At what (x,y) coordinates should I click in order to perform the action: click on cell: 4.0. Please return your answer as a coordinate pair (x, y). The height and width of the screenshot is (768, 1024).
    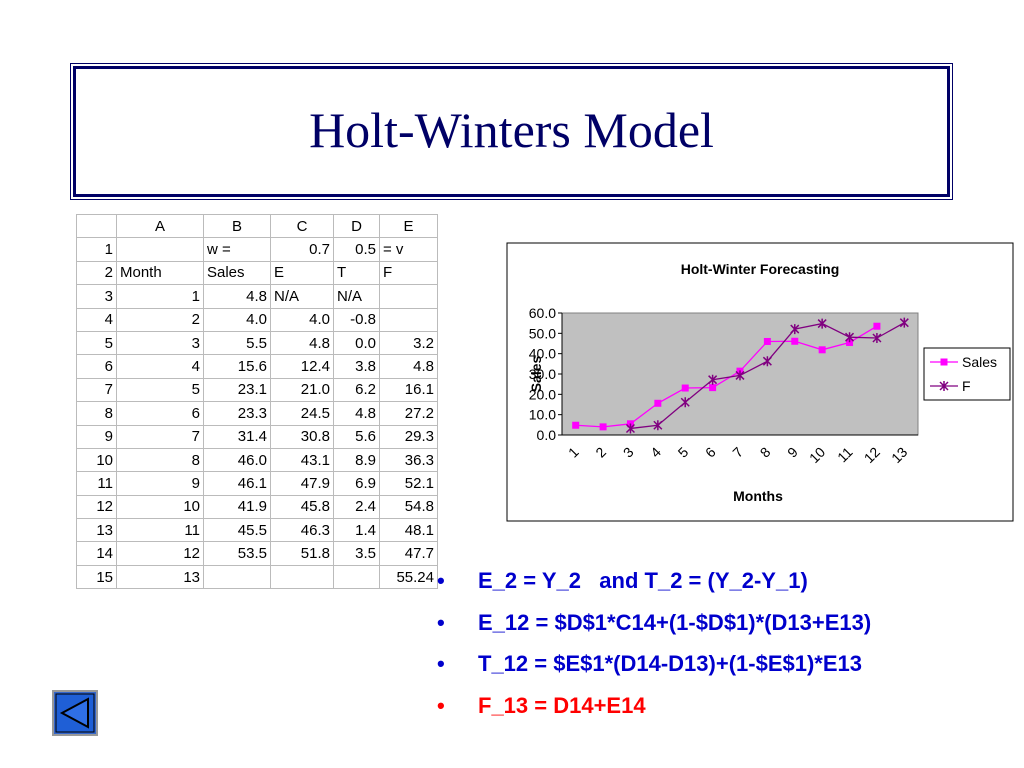
    Looking at the image, I should click on (302, 319).